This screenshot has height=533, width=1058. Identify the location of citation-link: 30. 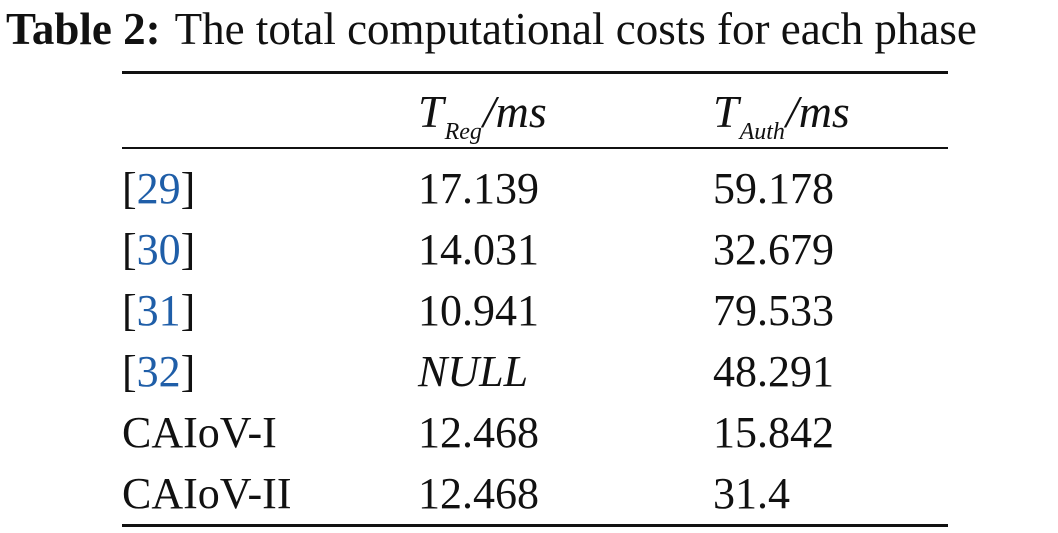
(158, 249).